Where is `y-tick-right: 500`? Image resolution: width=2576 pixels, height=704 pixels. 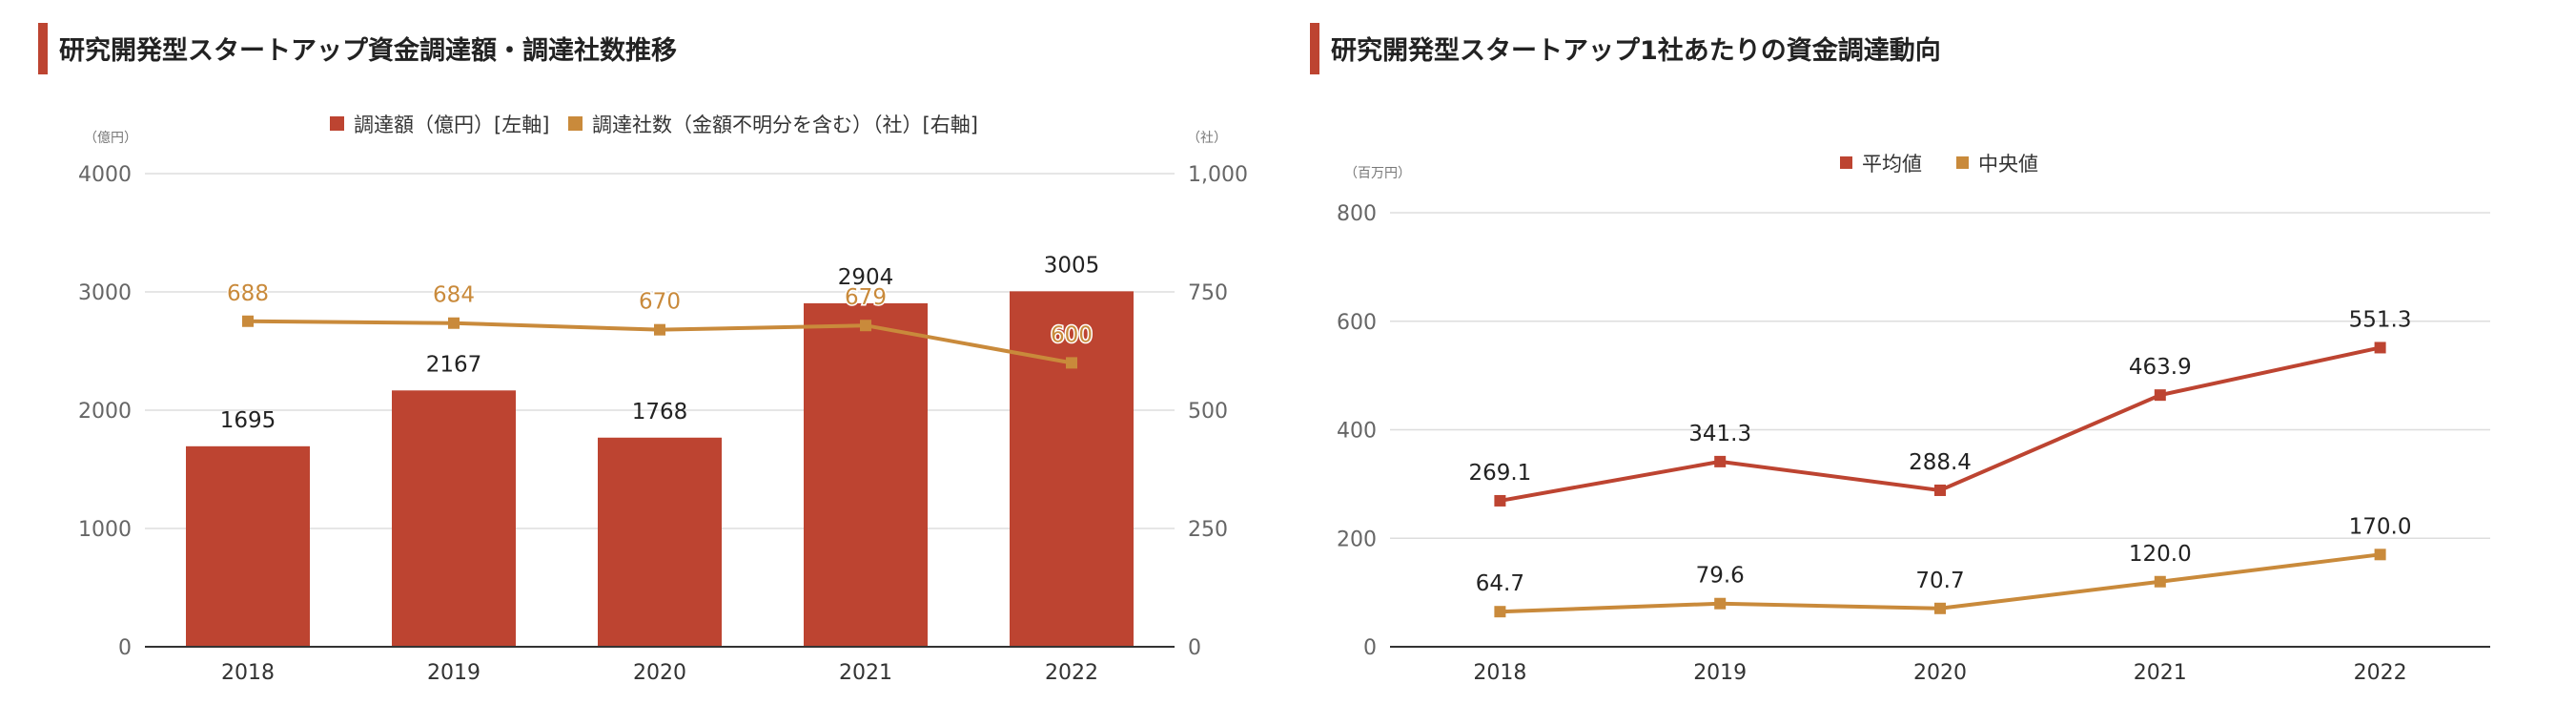
y-tick-right: 500 is located at coordinates (1208, 412).